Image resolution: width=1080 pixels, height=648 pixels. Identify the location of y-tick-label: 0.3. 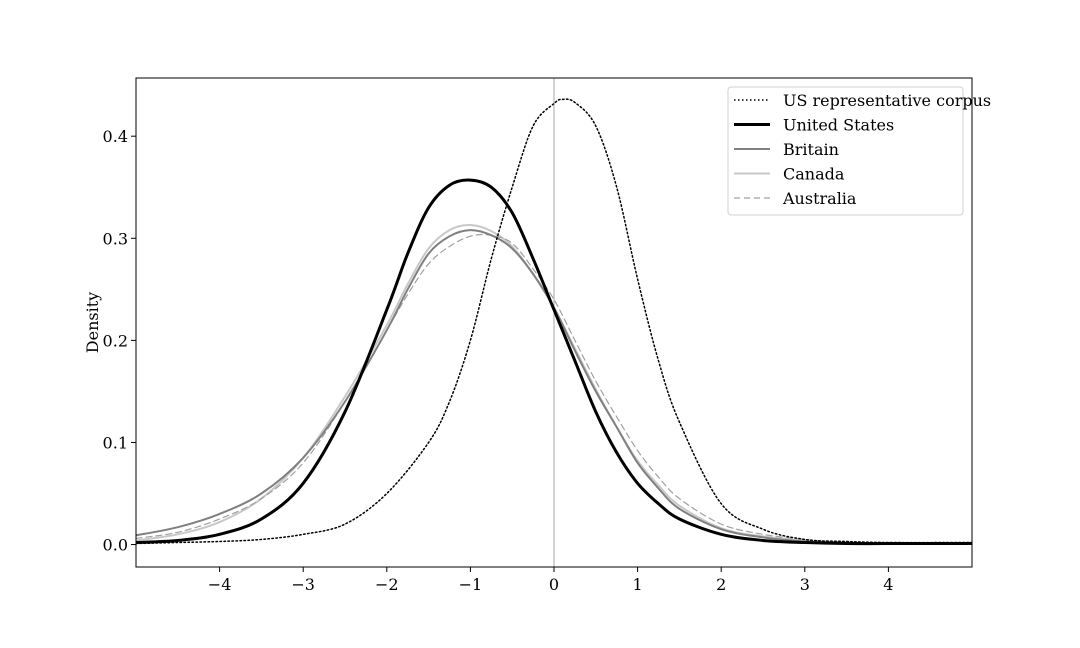
(115, 238).